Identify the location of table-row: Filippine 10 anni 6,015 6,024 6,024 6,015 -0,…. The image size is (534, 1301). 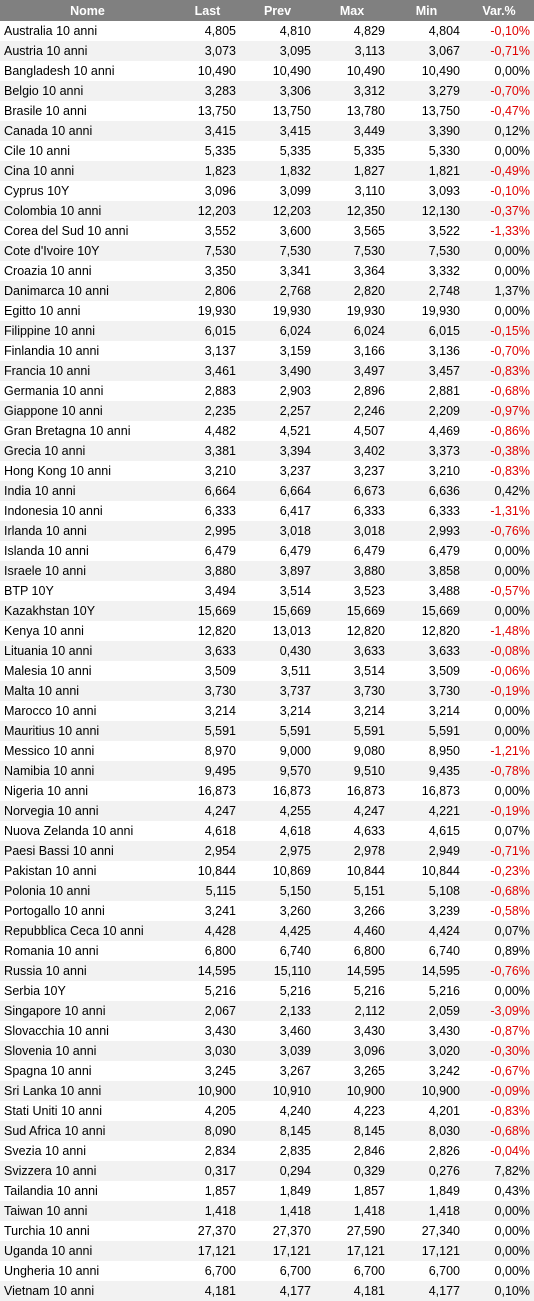
(267, 331).